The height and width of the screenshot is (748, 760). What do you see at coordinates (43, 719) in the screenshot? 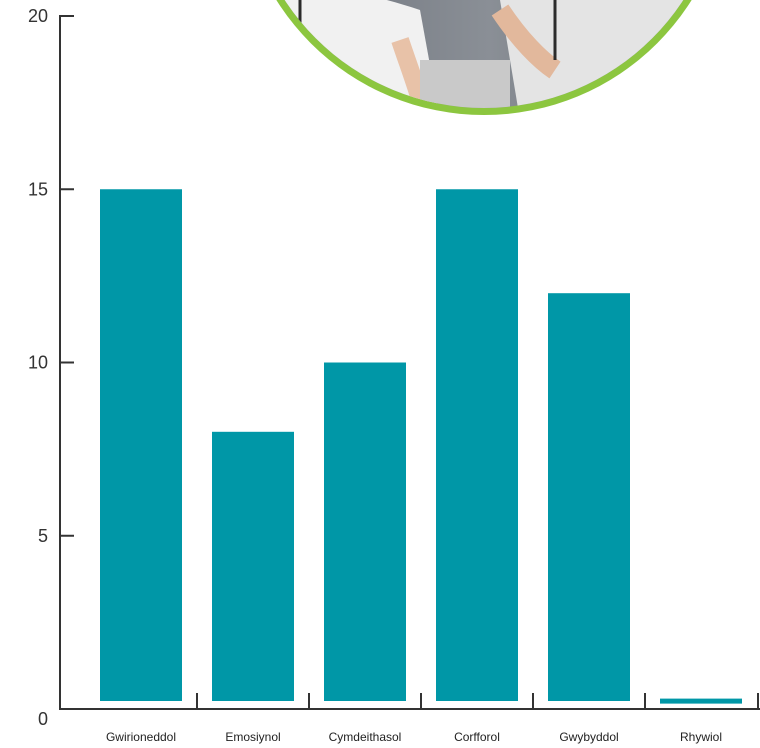
I see `y-tick-label: 0` at bounding box center [43, 719].